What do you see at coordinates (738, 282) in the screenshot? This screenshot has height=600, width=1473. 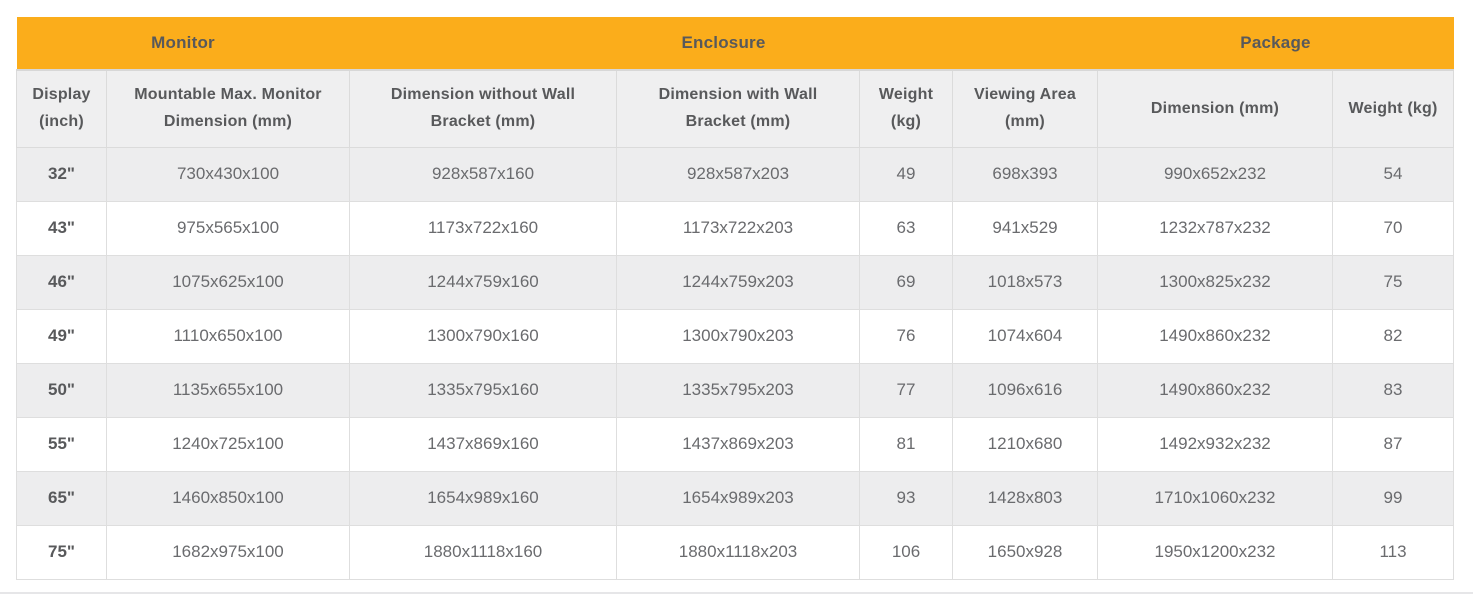 I see `spec-value-cell: 1244x759x203` at bounding box center [738, 282].